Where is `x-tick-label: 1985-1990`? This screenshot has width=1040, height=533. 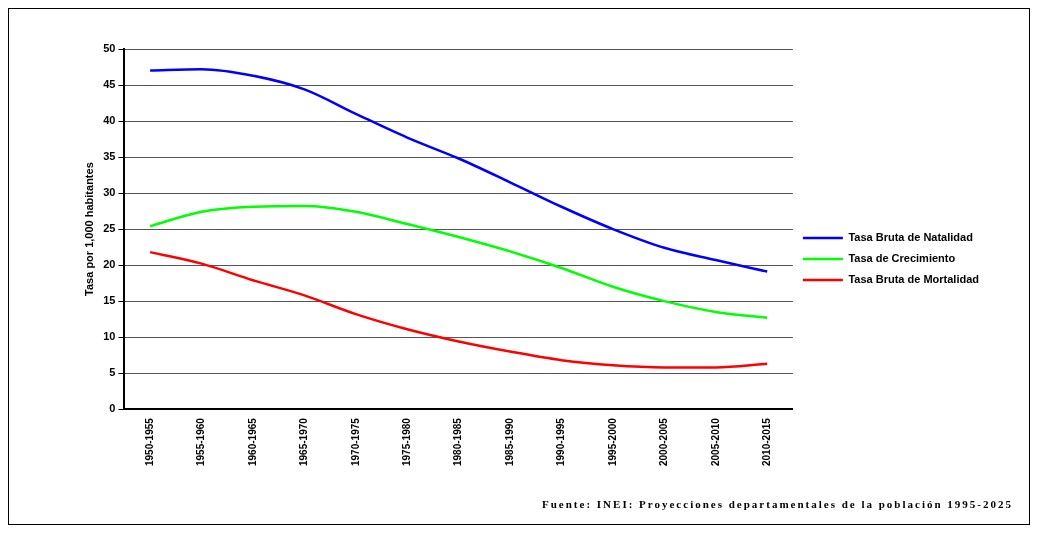 x-tick-label: 1985-1990 is located at coordinates (509, 442).